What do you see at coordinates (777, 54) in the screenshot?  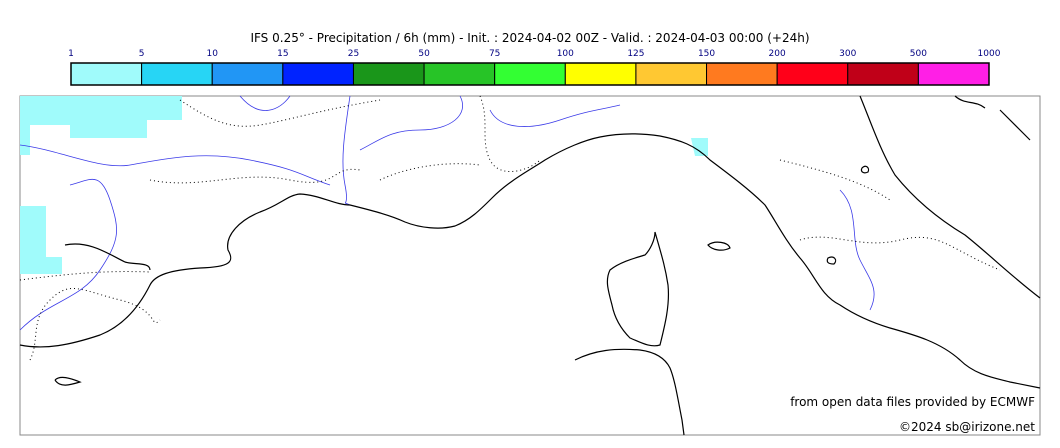 I see `colorbar-label: 200` at bounding box center [777, 54].